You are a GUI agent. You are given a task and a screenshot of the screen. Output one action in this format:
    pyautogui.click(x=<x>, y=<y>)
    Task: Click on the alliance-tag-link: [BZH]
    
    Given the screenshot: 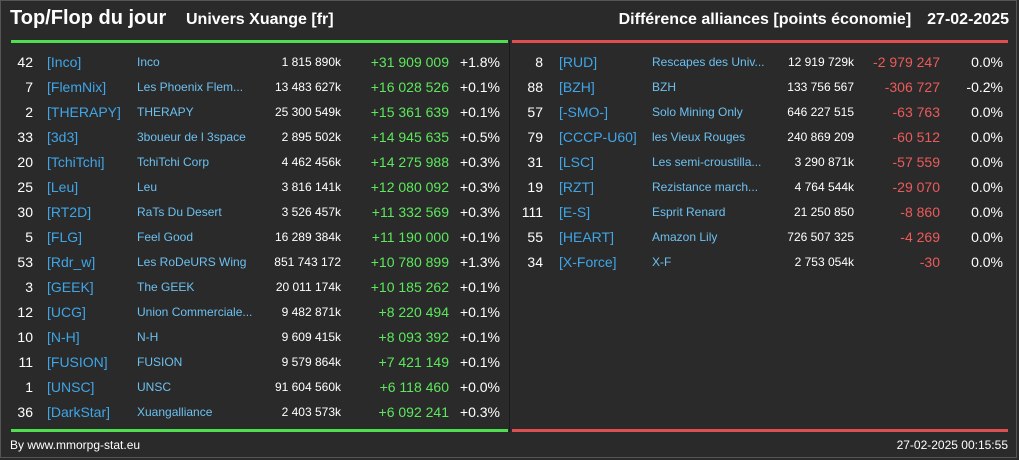 What is the action you would take?
    pyautogui.click(x=577, y=87)
    